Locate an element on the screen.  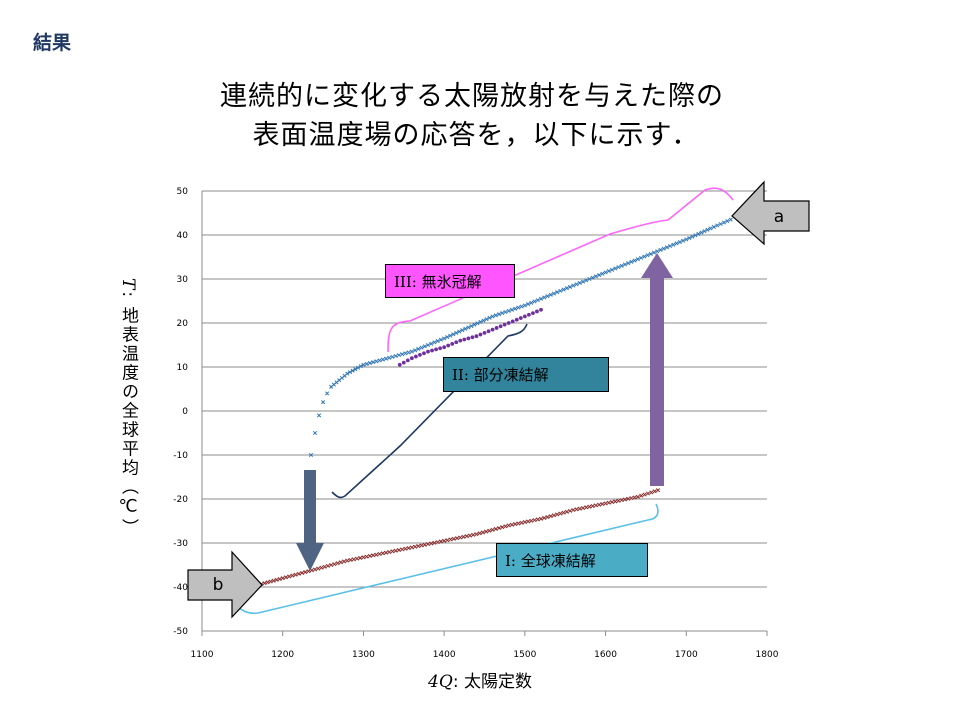
y-tick-label: 10 is located at coordinates (183, 368).